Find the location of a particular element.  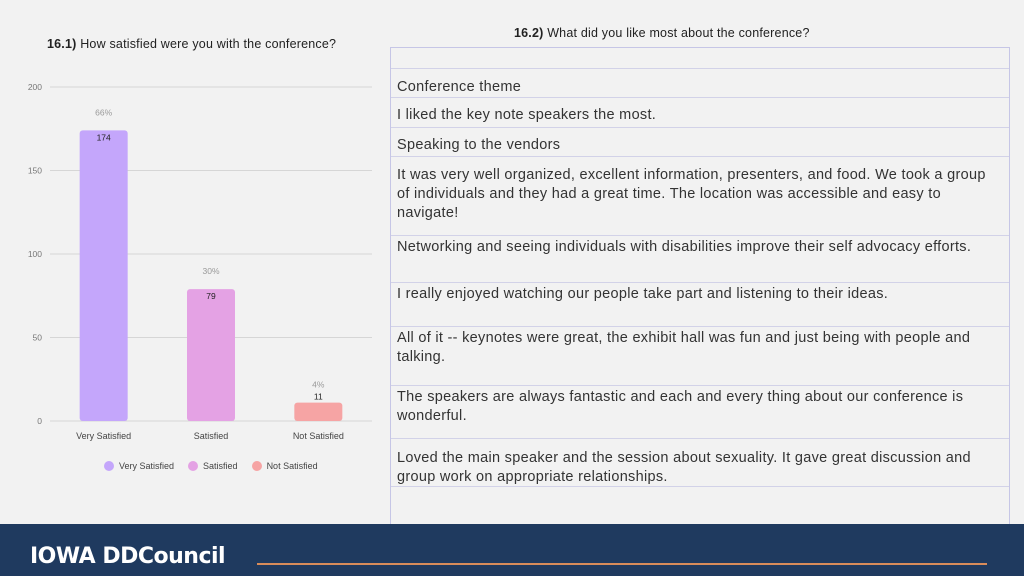

legend-label: Not Satisfied is located at coordinates (292, 466).